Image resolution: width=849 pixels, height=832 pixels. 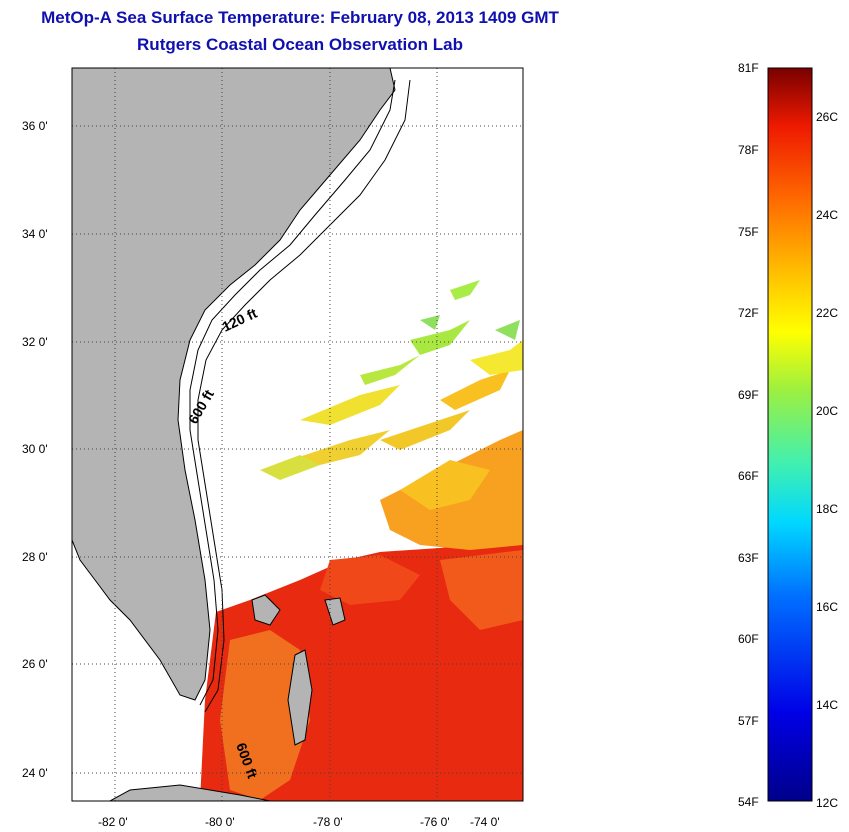 I want to click on cb-f-60: 60F, so click(x=748, y=639).